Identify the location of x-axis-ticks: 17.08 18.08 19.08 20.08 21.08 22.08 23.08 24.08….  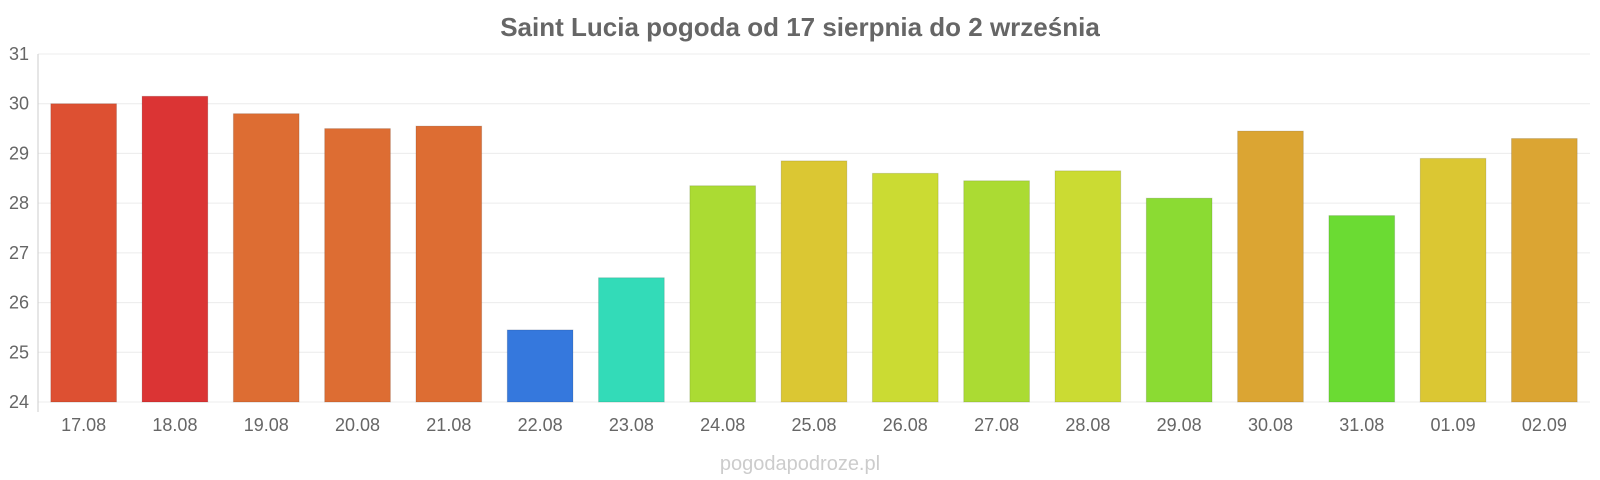
(814, 425).